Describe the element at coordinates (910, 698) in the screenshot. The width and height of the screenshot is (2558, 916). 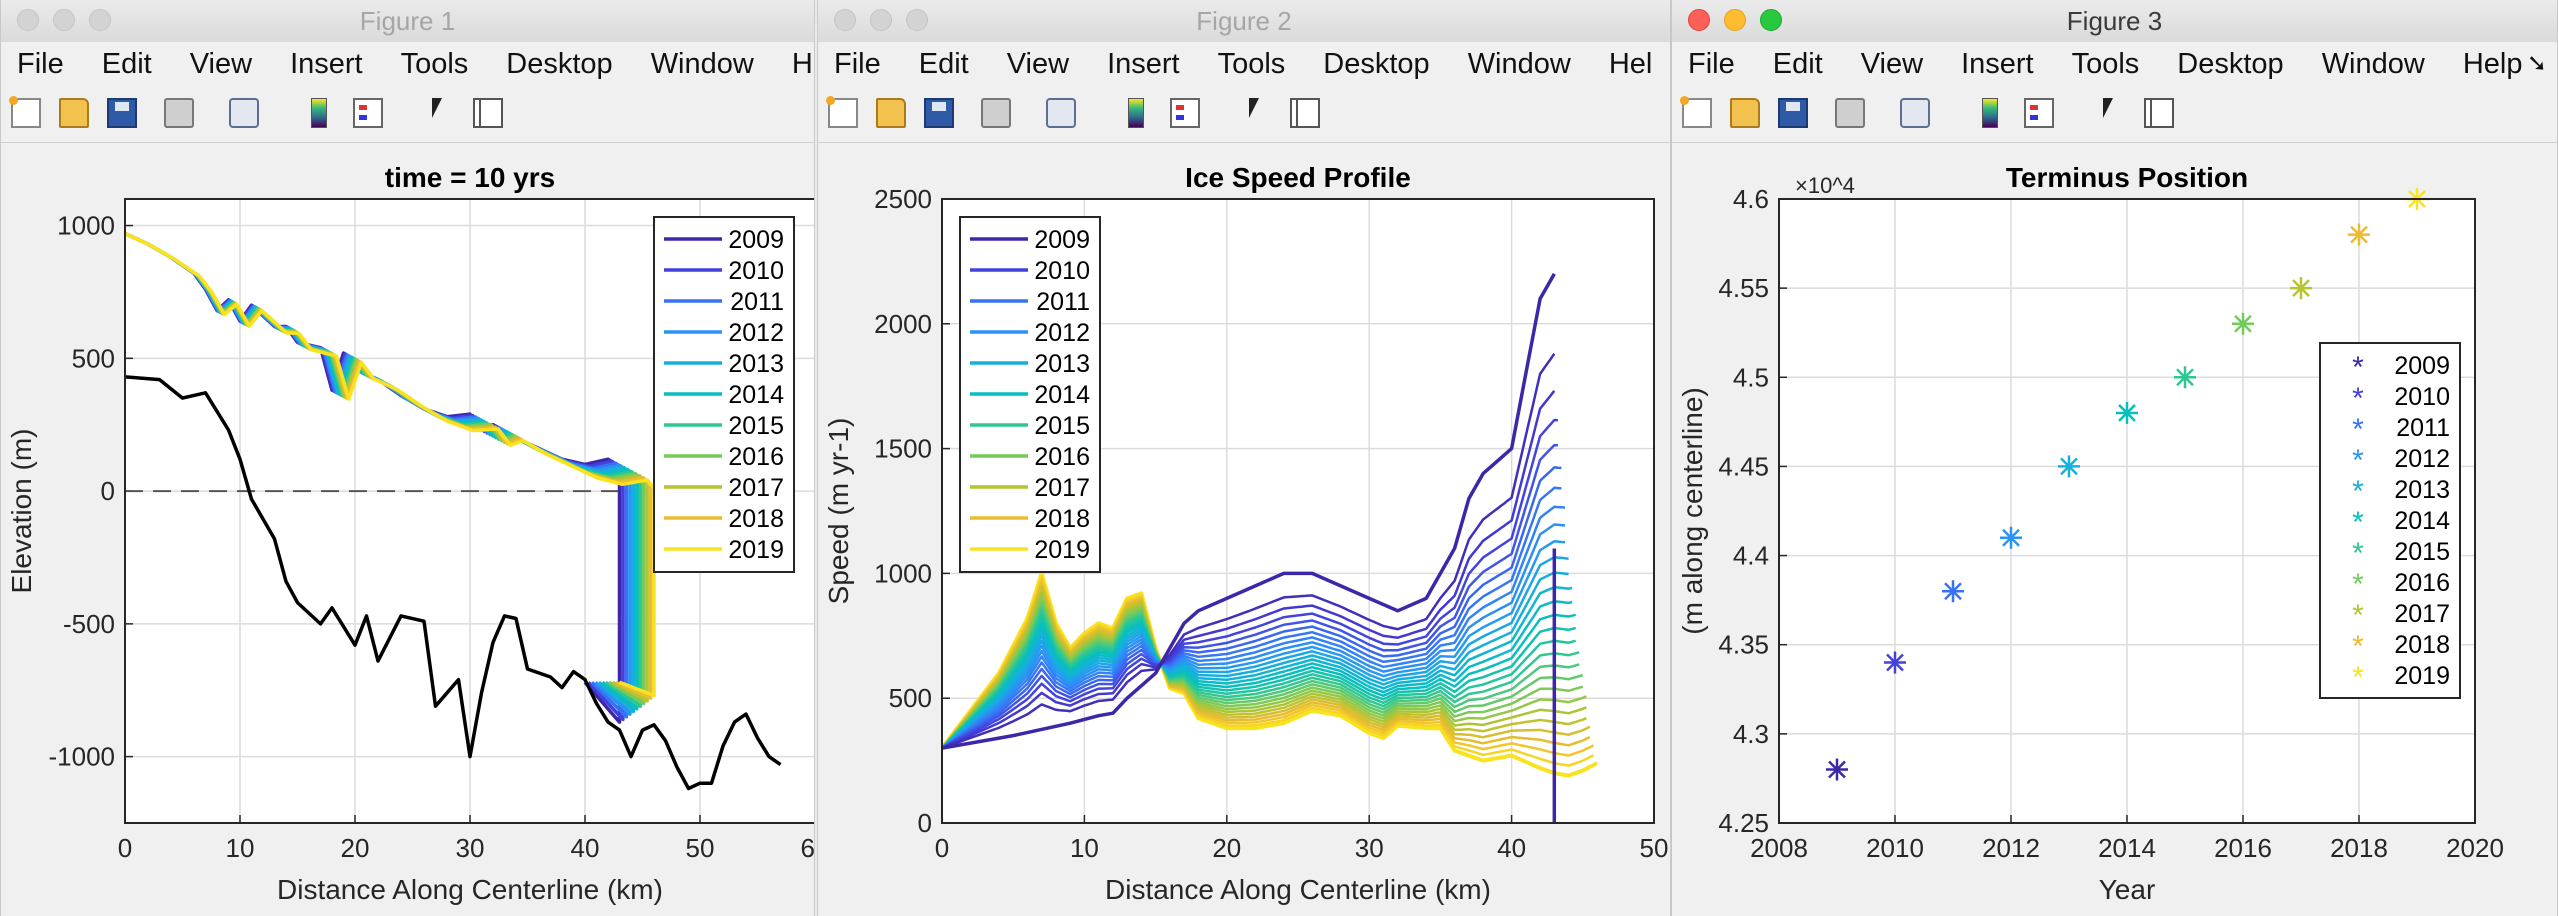
I see `y-tick-label: 500` at that location.